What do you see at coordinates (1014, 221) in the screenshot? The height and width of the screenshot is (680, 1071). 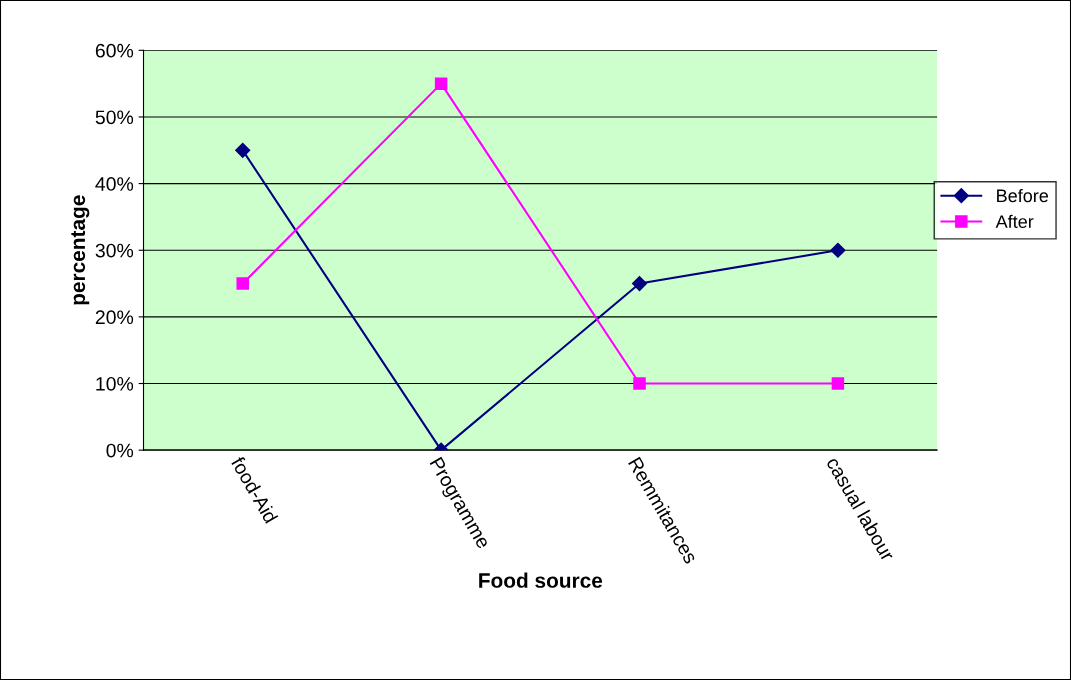 I see `legend-label: After` at bounding box center [1014, 221].